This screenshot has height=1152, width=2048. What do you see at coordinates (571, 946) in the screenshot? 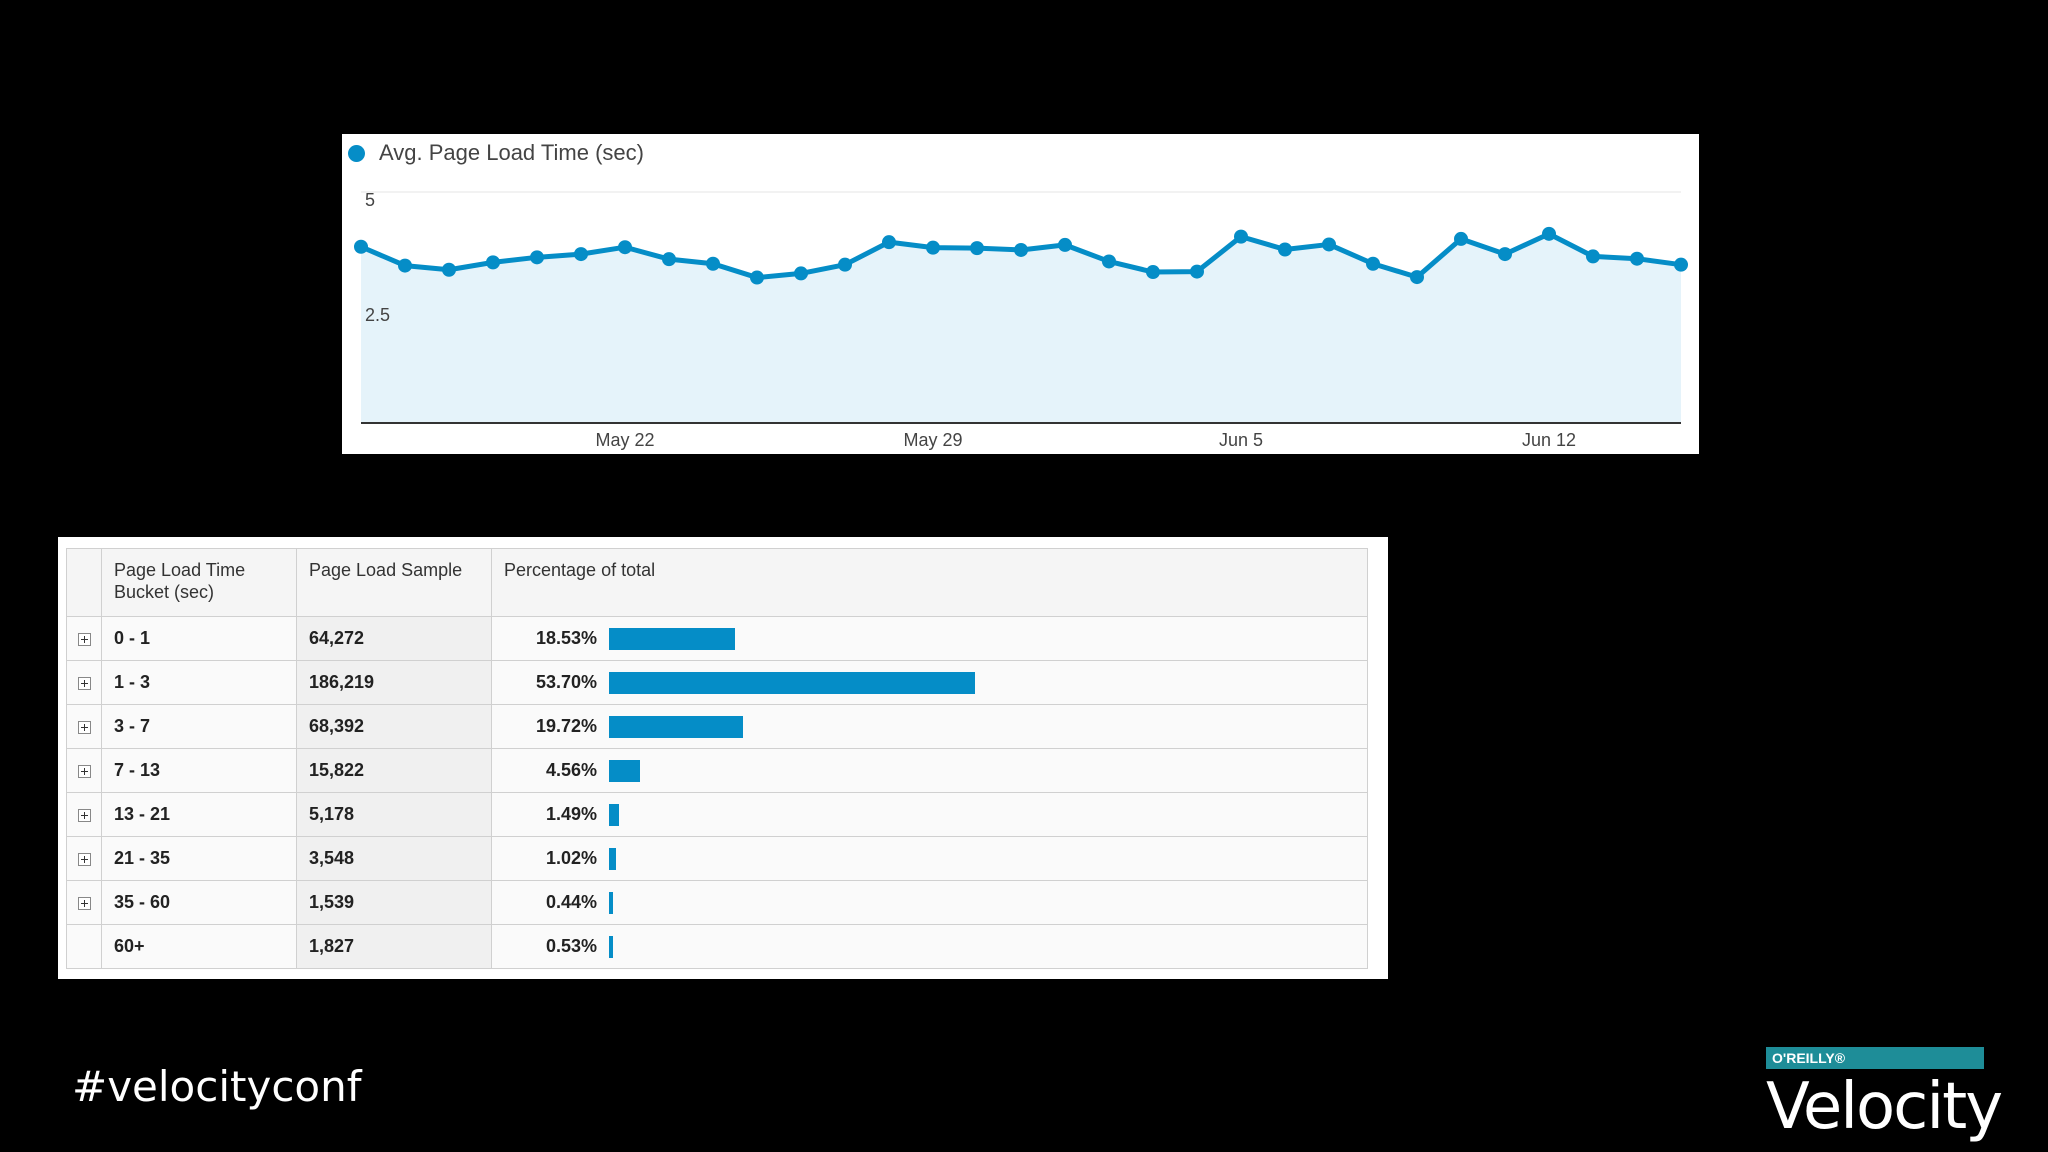
I see `percentage-value: 0.53%` at bounding box center [571, 946].